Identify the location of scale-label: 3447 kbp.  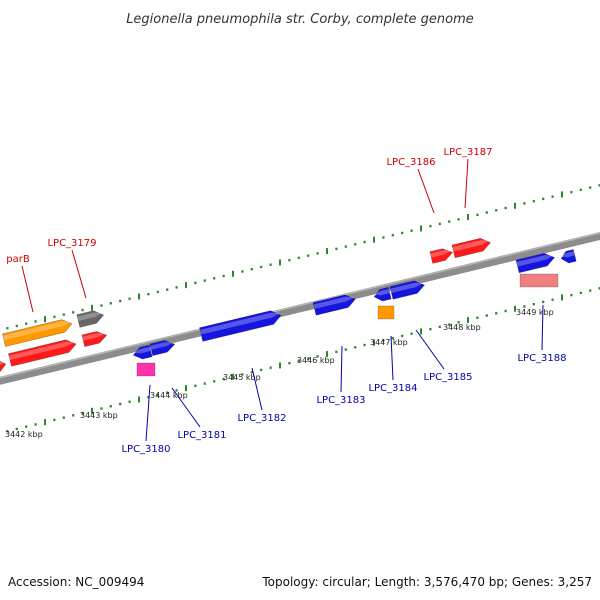
(389, 342).